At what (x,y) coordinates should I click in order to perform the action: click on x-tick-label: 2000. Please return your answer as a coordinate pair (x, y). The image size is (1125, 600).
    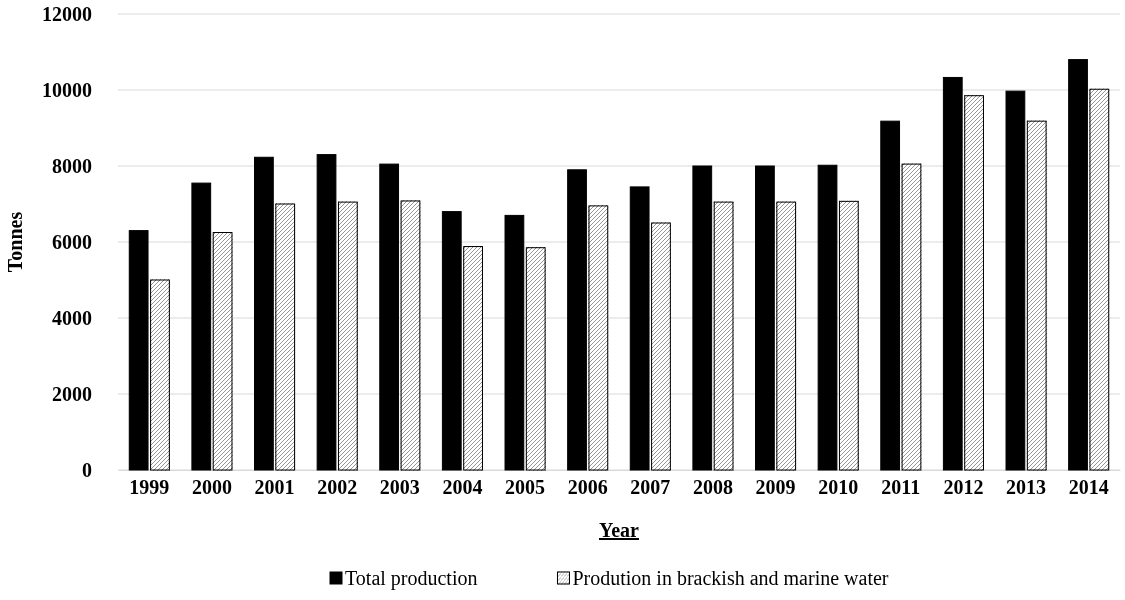
    Looking at the image, I should click on (211, 487).